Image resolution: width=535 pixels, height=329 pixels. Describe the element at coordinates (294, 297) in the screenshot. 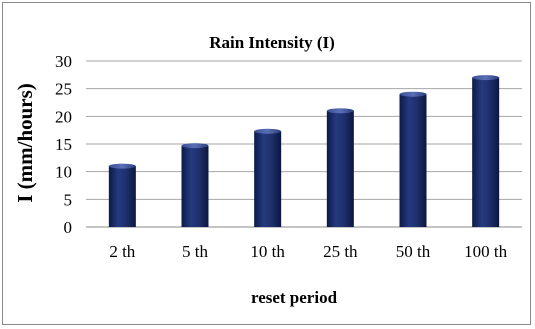

I see `x-axis-label: reset period` at that location.